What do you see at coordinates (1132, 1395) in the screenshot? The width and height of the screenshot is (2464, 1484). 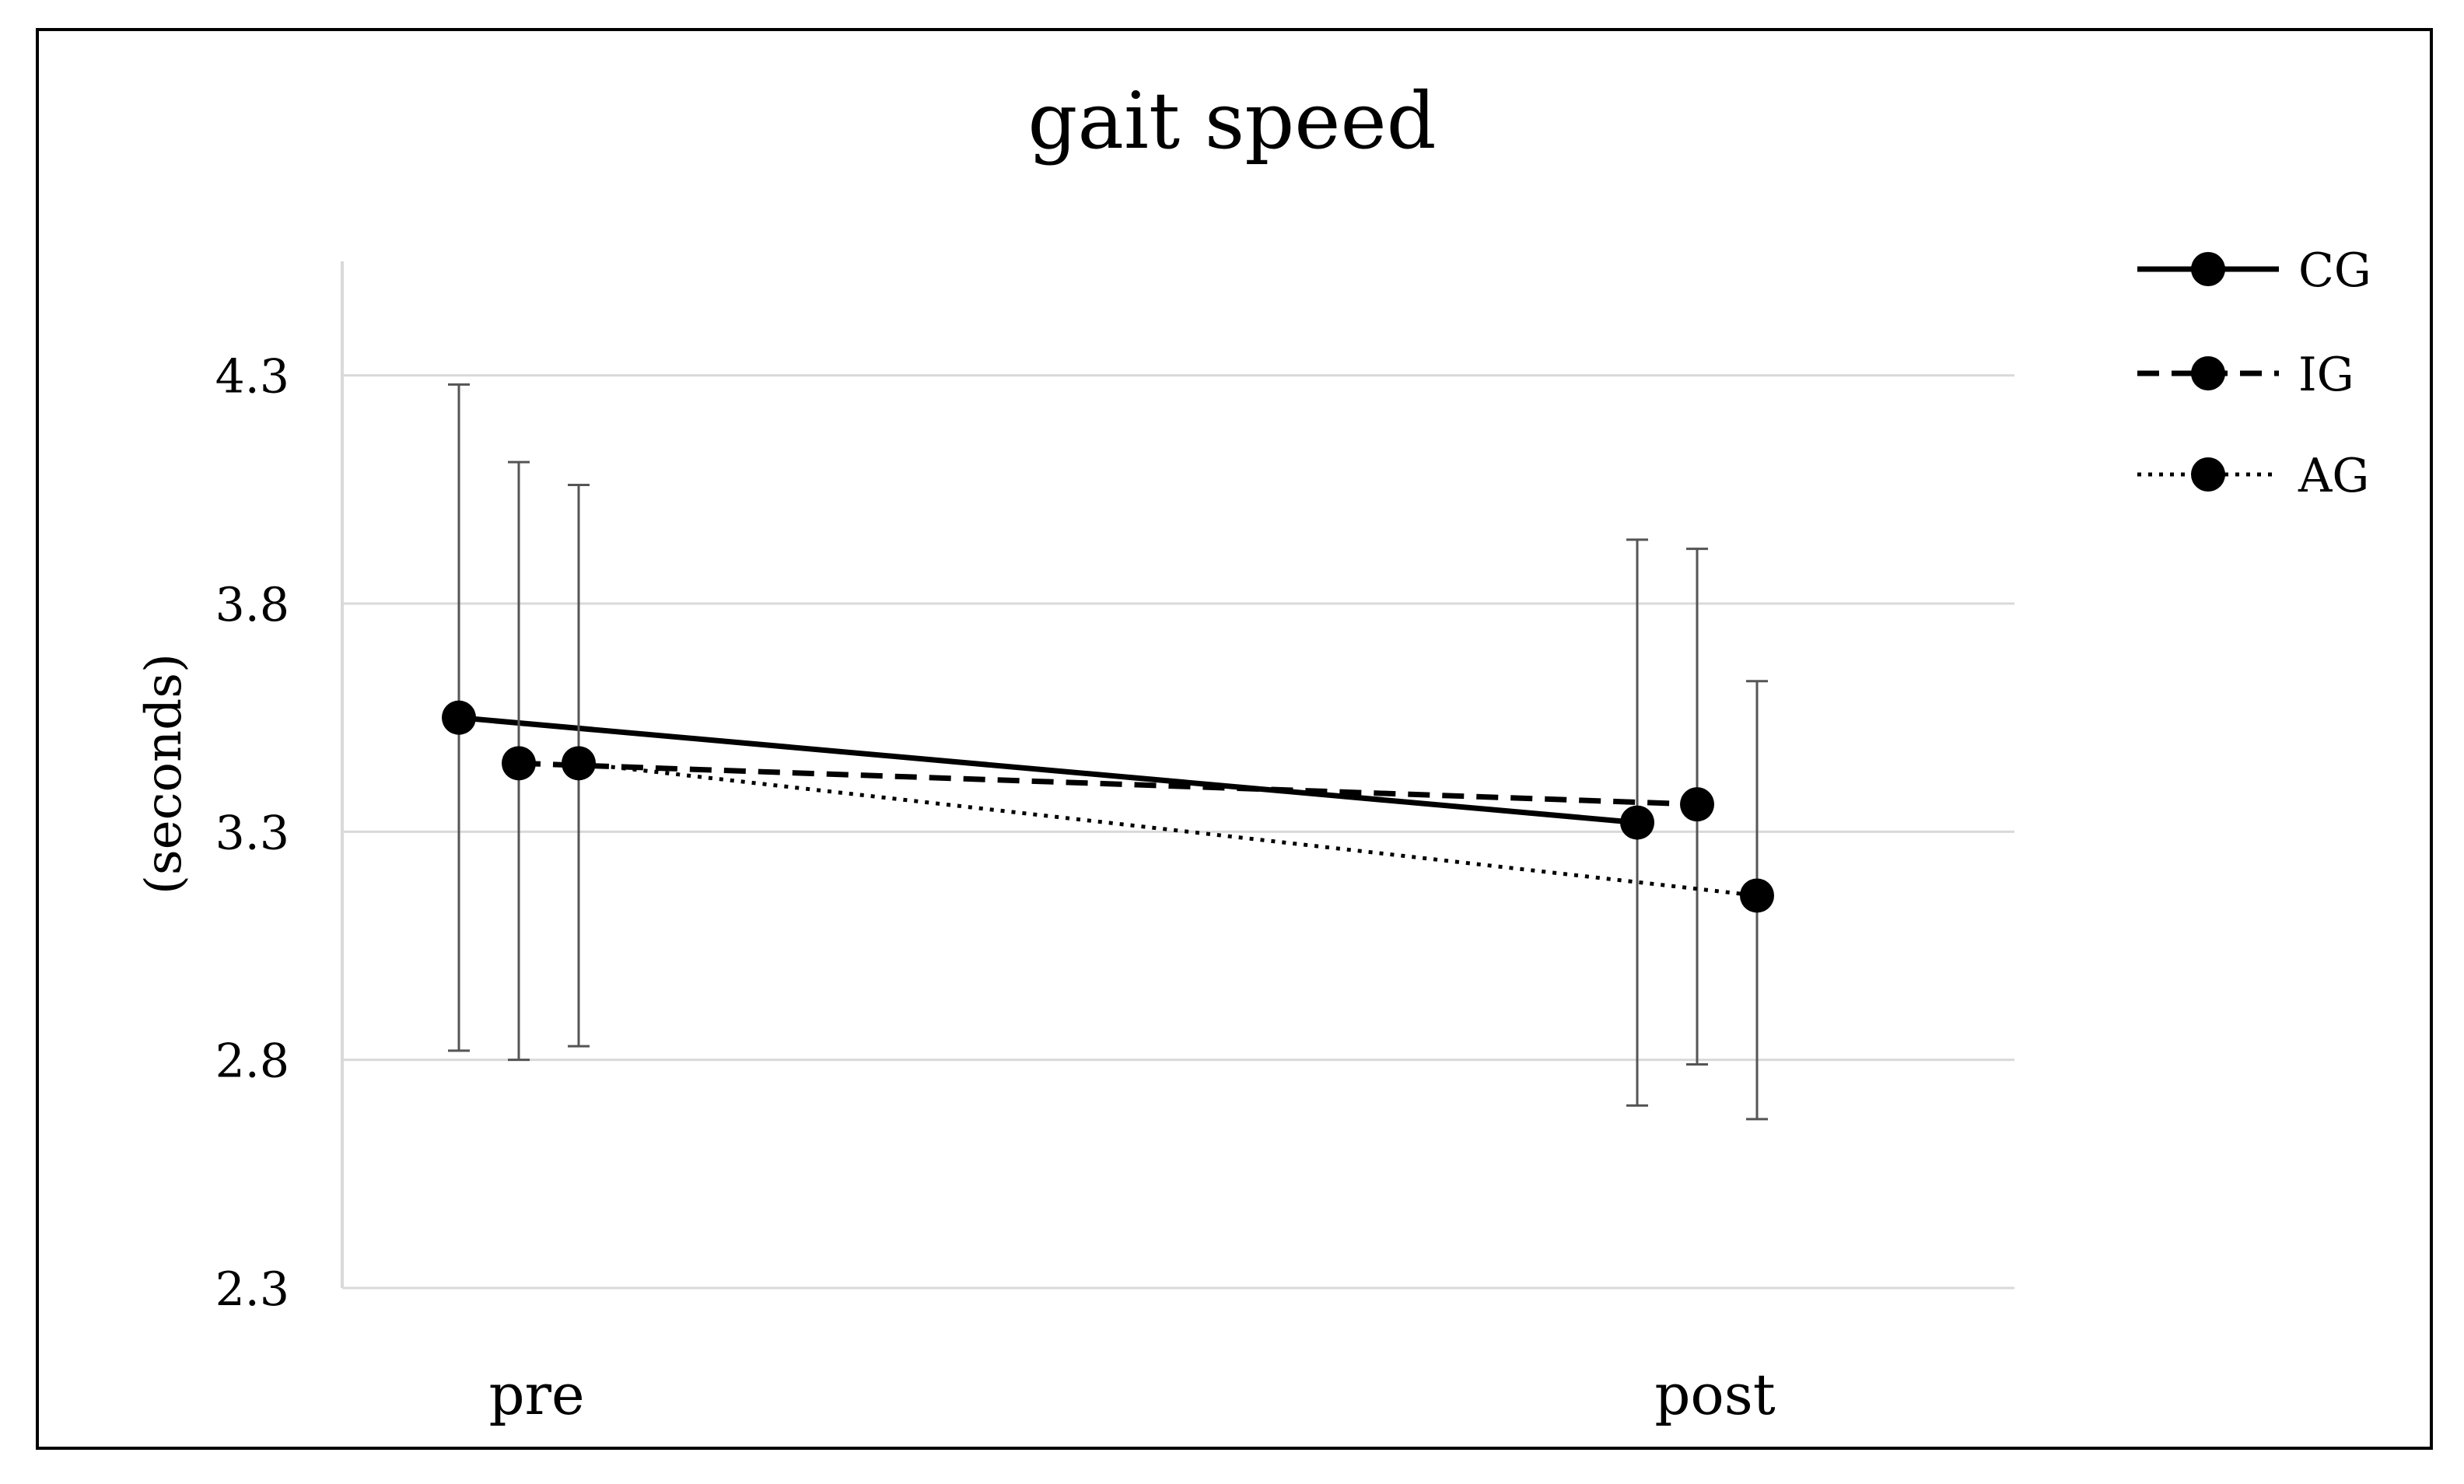 I see `x-tick-labels: pre post` at bounding box center [1132, 1395].